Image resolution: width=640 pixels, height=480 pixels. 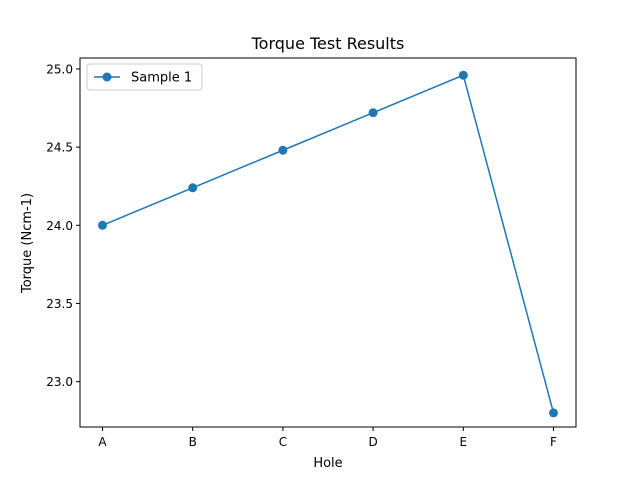 What do you see at coordinates (327, 438) in the screenshot?
I see `x-axis-ticks: A B C D E F` at bounding box center [327, 438].